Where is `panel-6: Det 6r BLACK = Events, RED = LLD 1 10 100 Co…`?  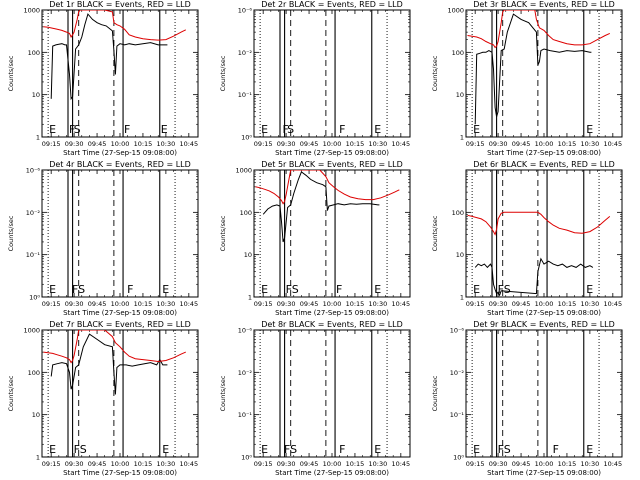
panel-6: Det 6r BLACK = Events, RED = LLD 1 10 100 Co… is located at coordinates (527, 238).